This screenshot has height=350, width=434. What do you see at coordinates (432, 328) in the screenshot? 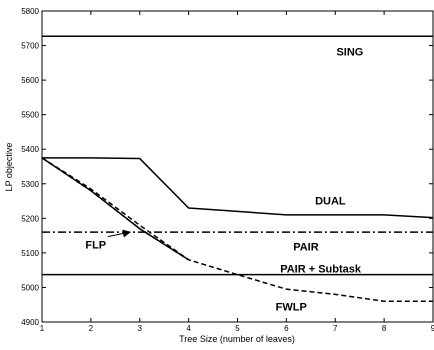
I see `x-tick-label-9: 9` at bounding box center [432, 328].